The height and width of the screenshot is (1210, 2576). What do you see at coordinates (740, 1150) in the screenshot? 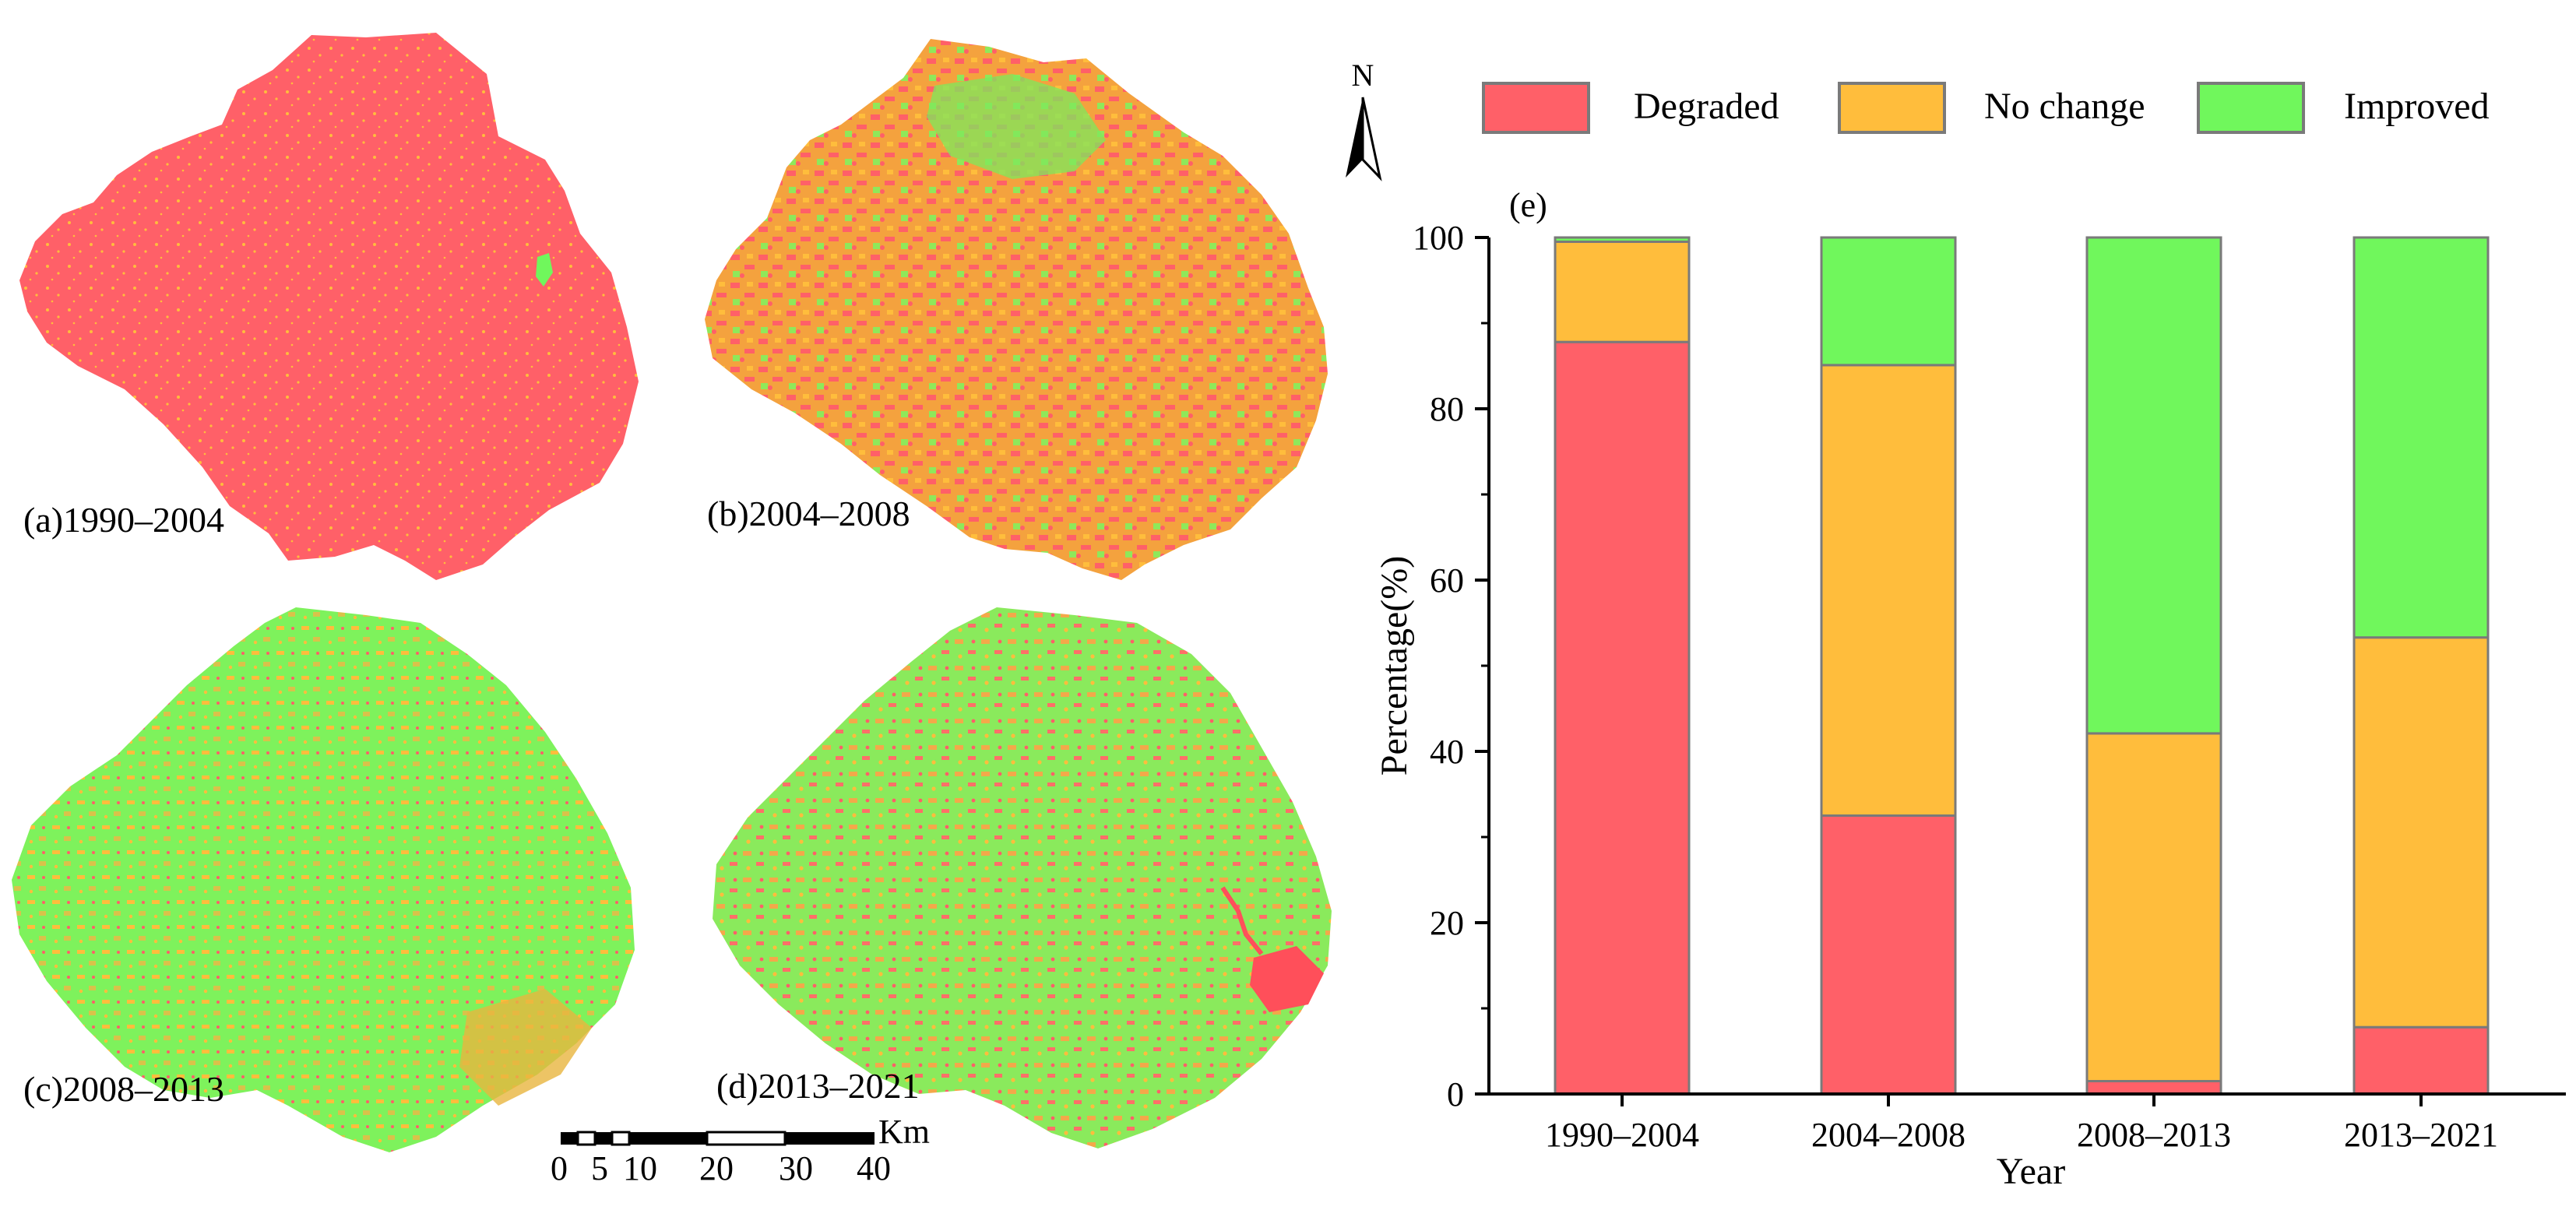
I see `scale-bar: Km 0 5 10 20 30 40` at bounding box center [740, 1150].